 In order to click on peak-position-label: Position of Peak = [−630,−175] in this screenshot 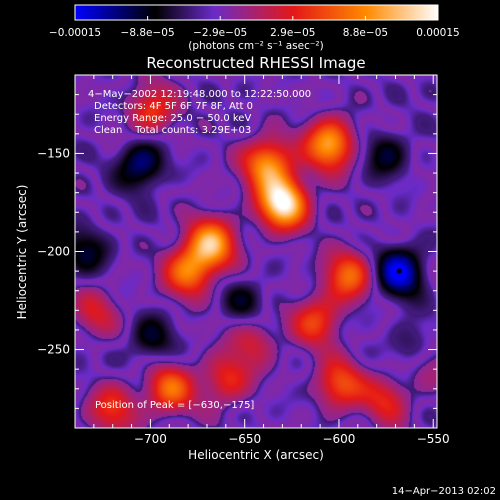, I will do `click(174, 405)`.